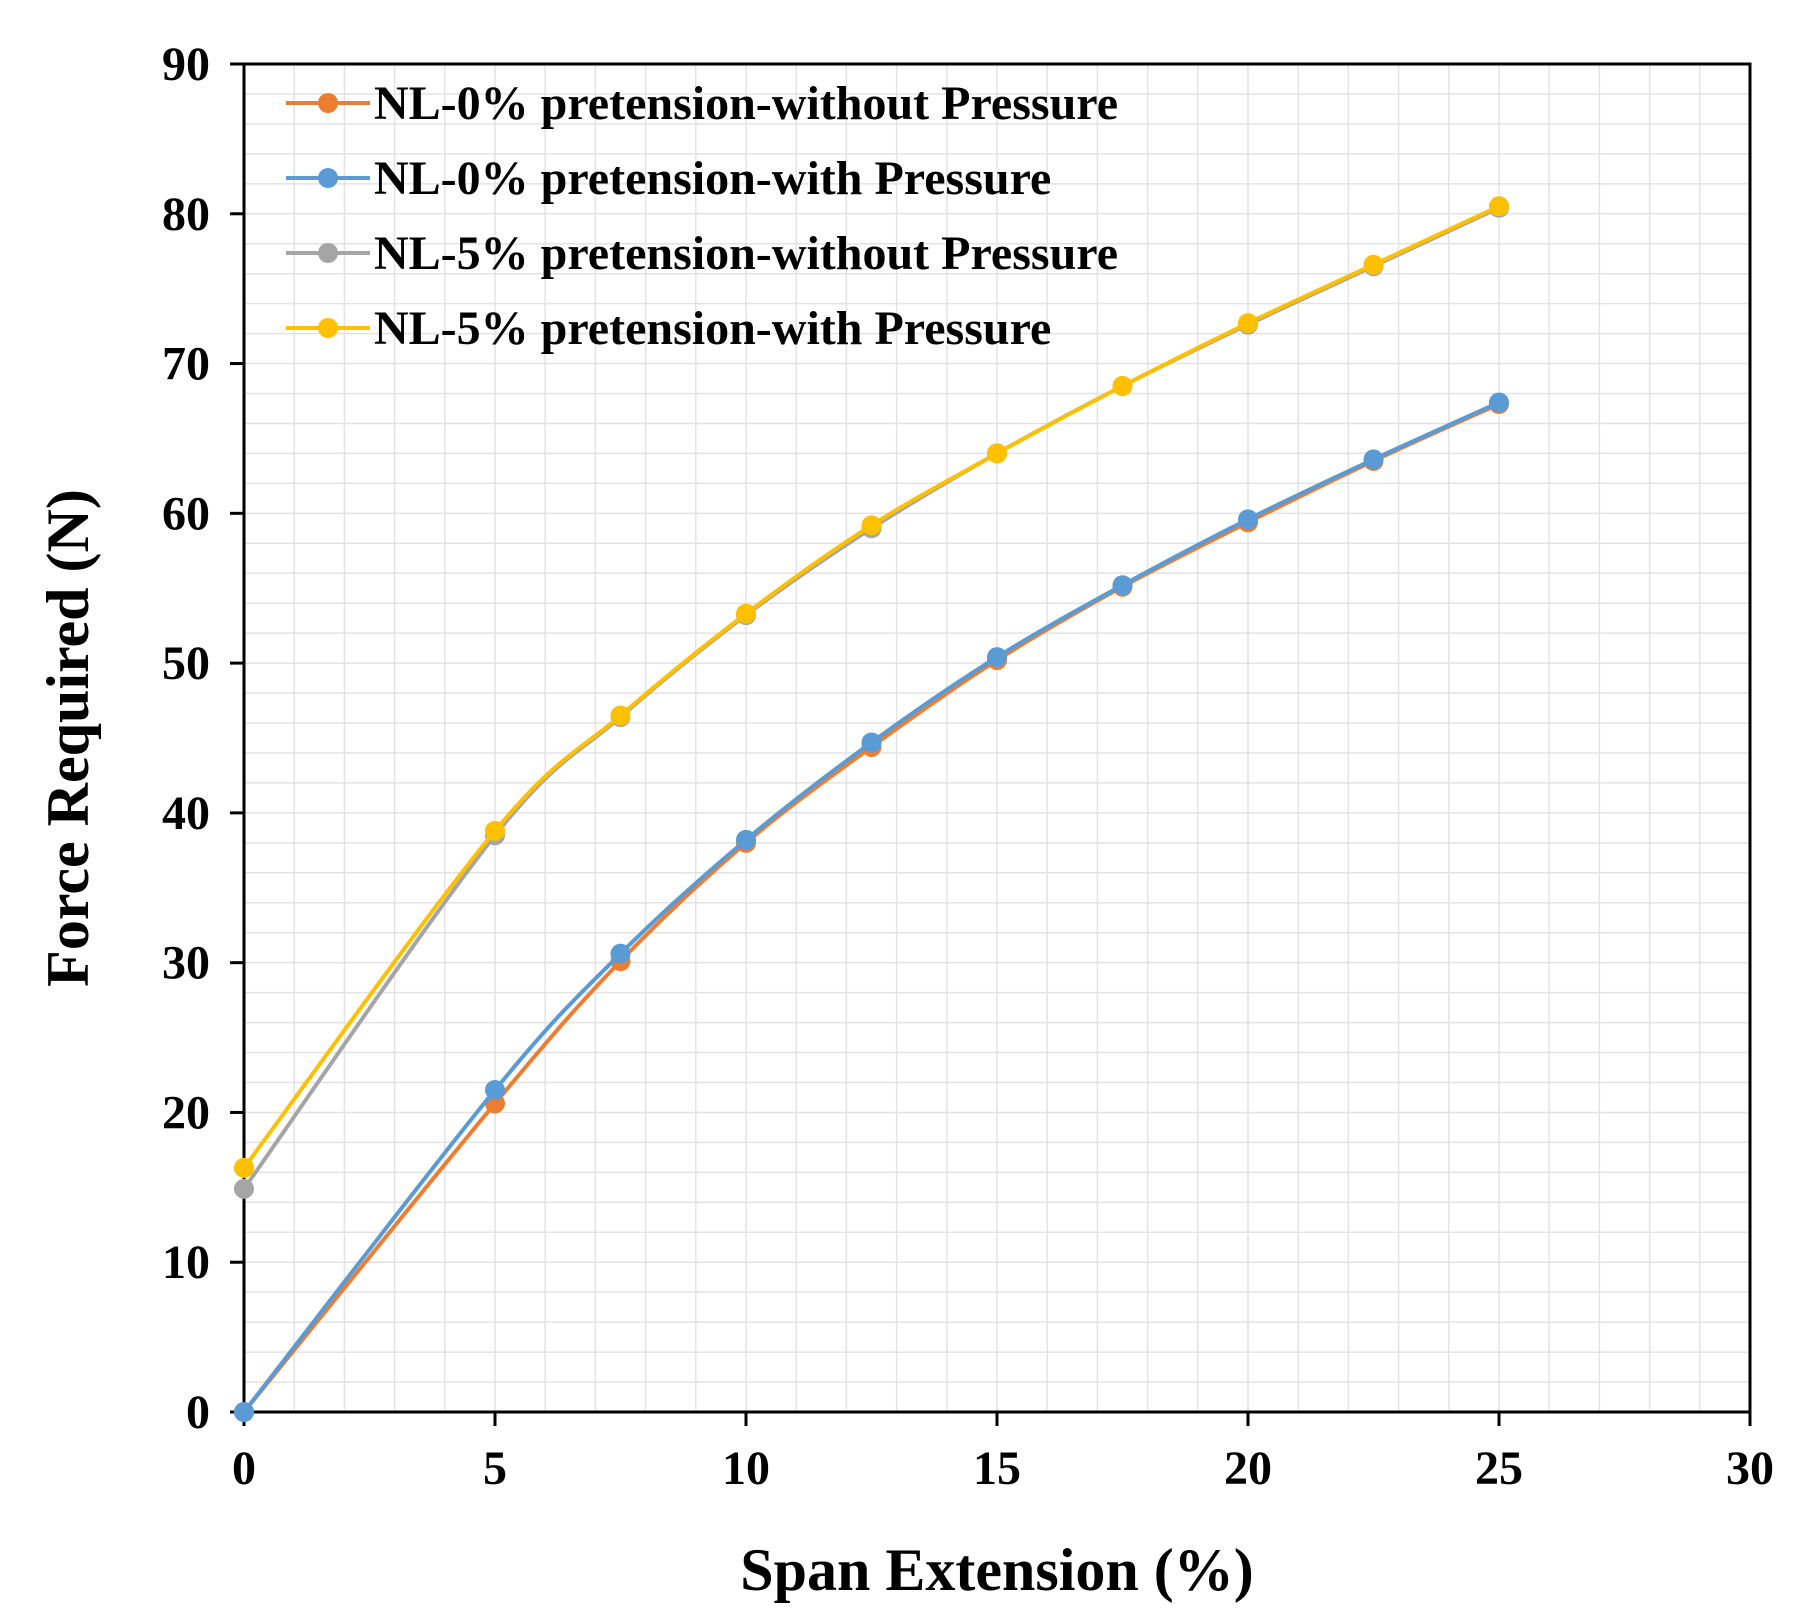 The width and height of the screenshot is (1814, 1623). What do you see at coordinates (746, 1468) in the screenshot?
I see `x-tick-label: 10` at bounding box center [746, 1468].